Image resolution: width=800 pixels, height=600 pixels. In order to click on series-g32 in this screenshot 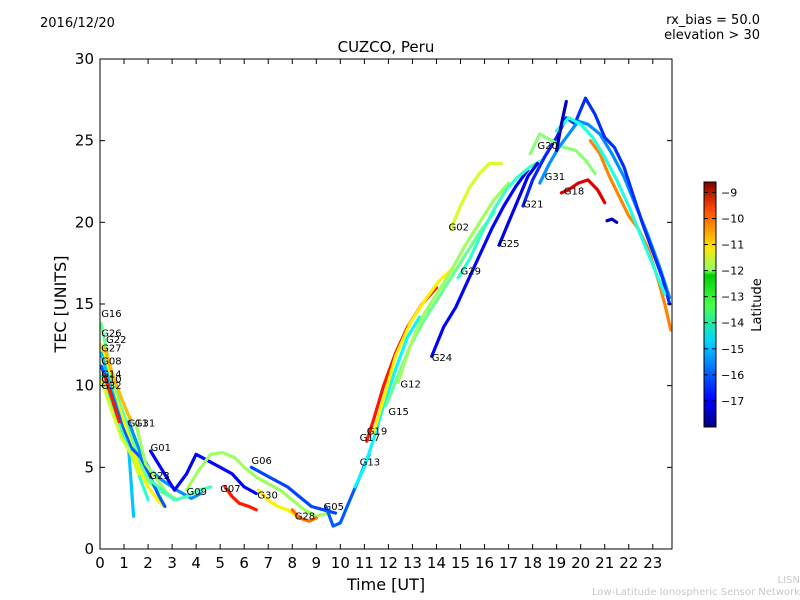, I will do `click(112, 399)`.